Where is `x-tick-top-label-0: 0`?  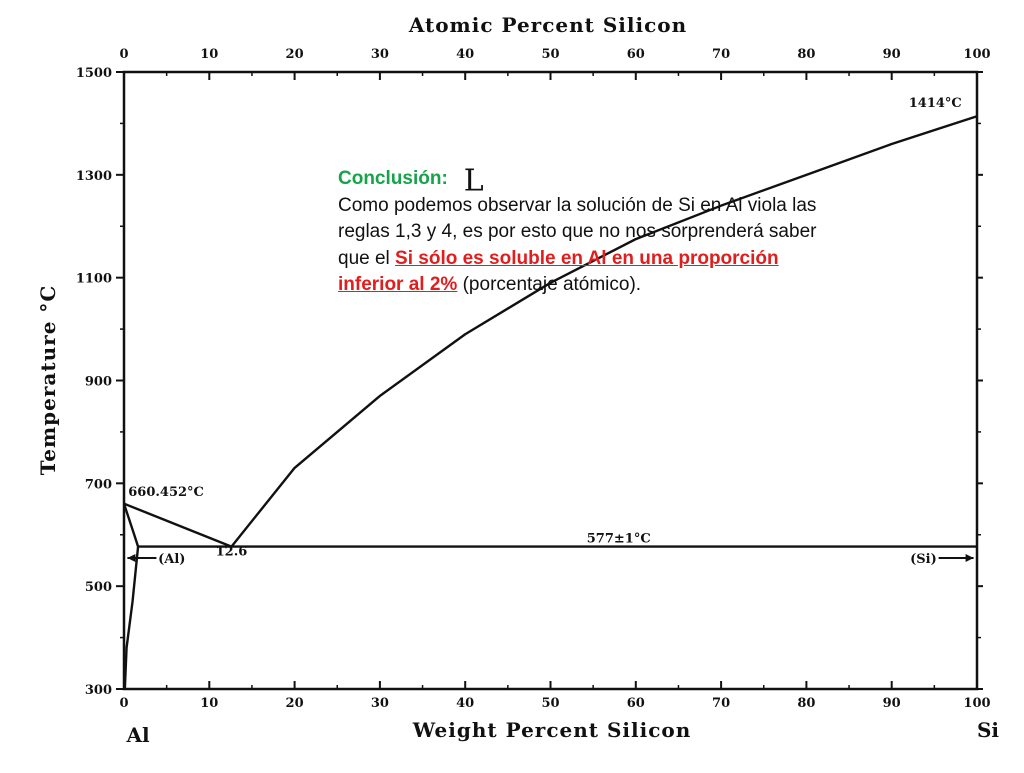 x-tick-top-label-0: 0 is located at coordinates (123, 54).